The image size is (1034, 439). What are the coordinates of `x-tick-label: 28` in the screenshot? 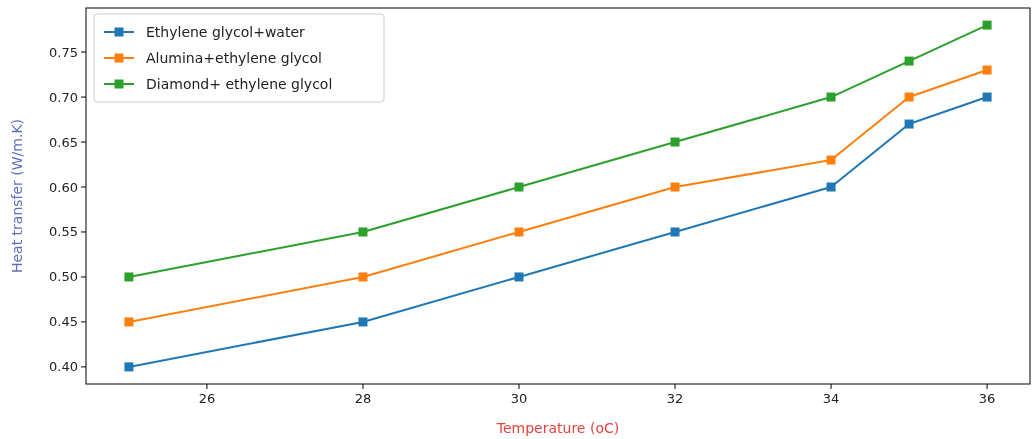 It's located at (363, 398).